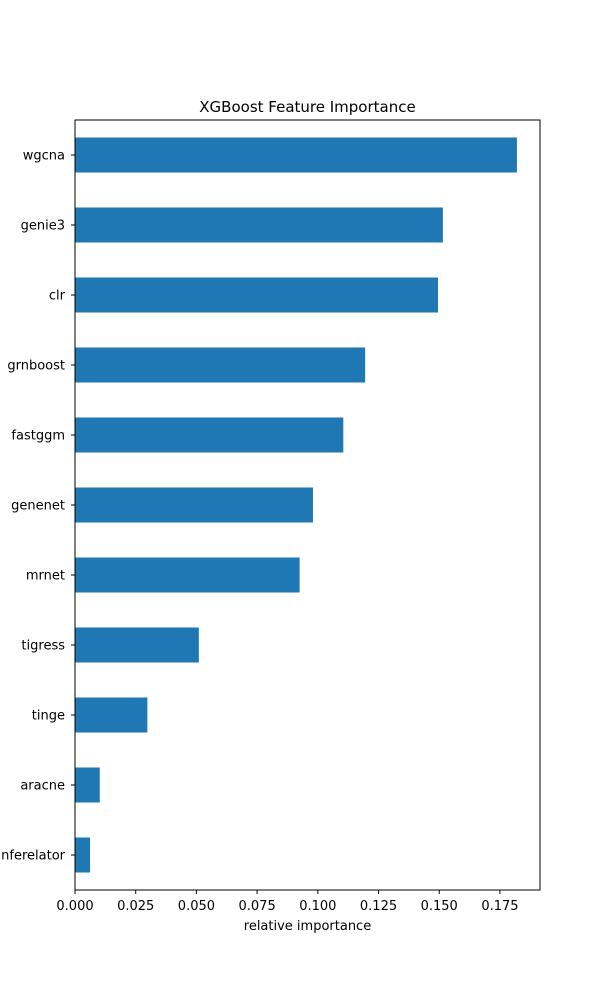 This screenshot has height=1000, width=600. What do you see at coordinates (317, 906) in the screenshot?
I see `x-tick-label: 0.100` at bounding box center [317, 906].